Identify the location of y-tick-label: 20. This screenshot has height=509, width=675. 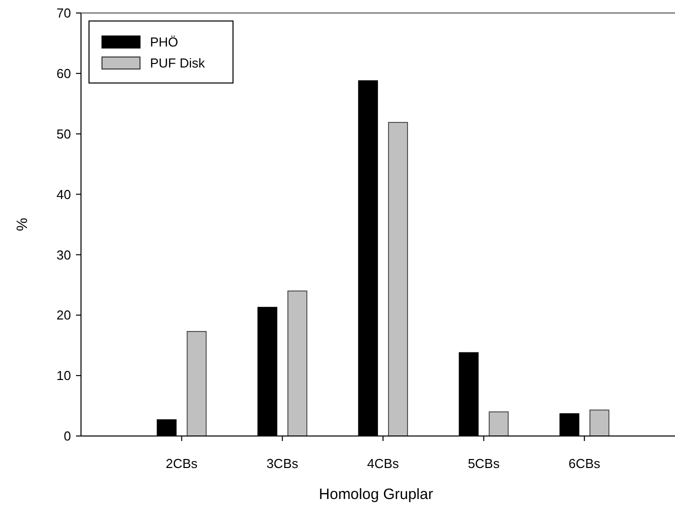
(63, 315).